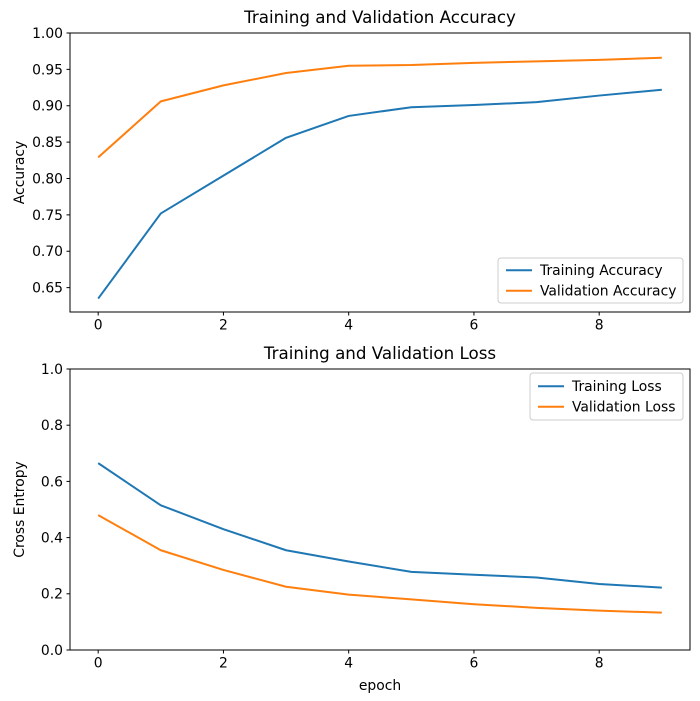  Describe the element at coordinates (379, 353) in the screenshot. I see `chart-title: Training and Validation Loss` at that location.